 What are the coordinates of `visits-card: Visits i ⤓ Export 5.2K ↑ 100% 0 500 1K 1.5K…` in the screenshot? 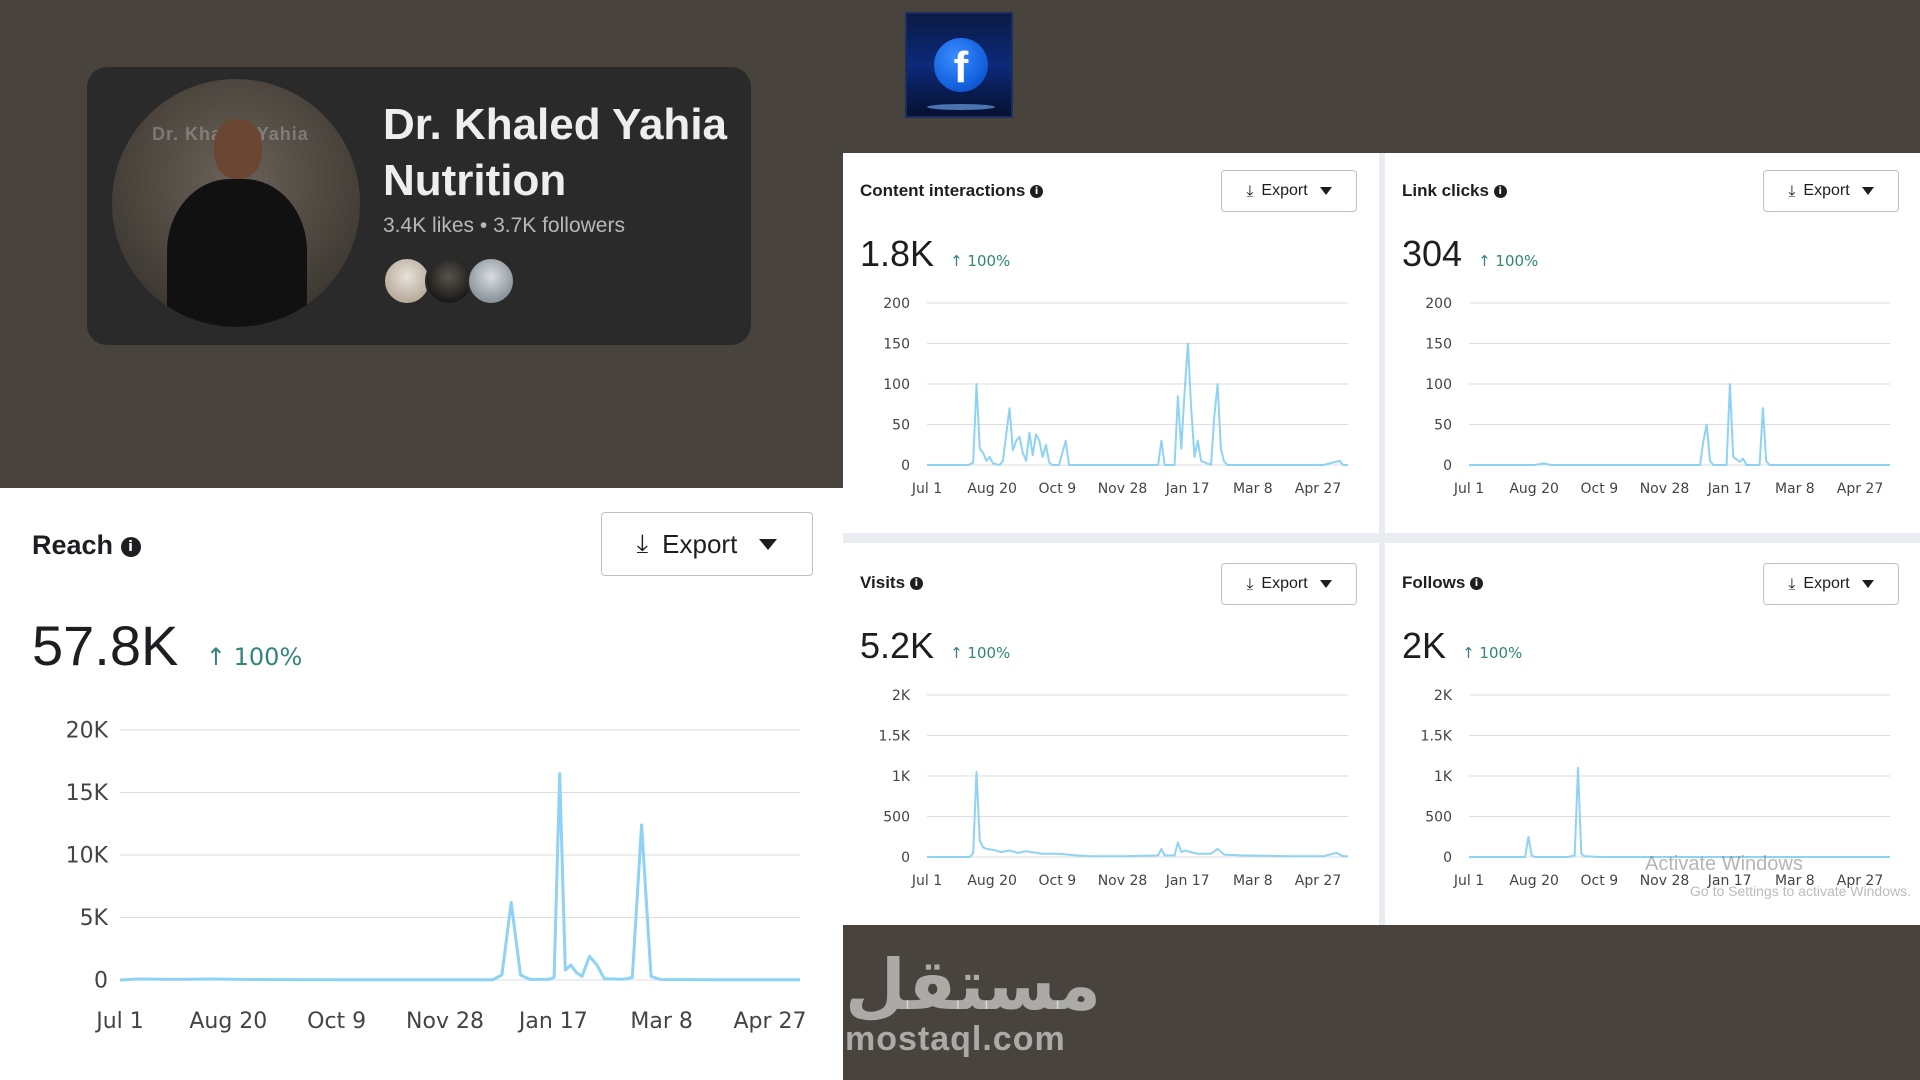 It's located at (1111, 734).